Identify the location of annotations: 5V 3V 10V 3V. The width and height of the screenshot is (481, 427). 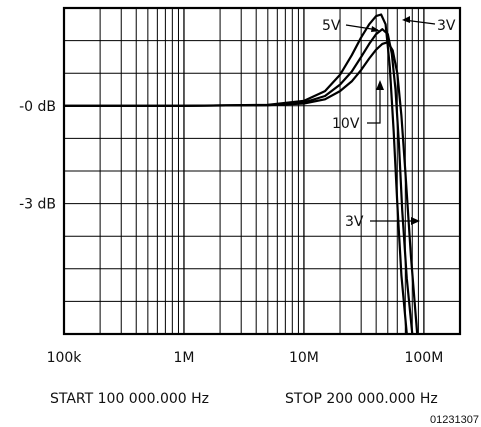
(389, 123).